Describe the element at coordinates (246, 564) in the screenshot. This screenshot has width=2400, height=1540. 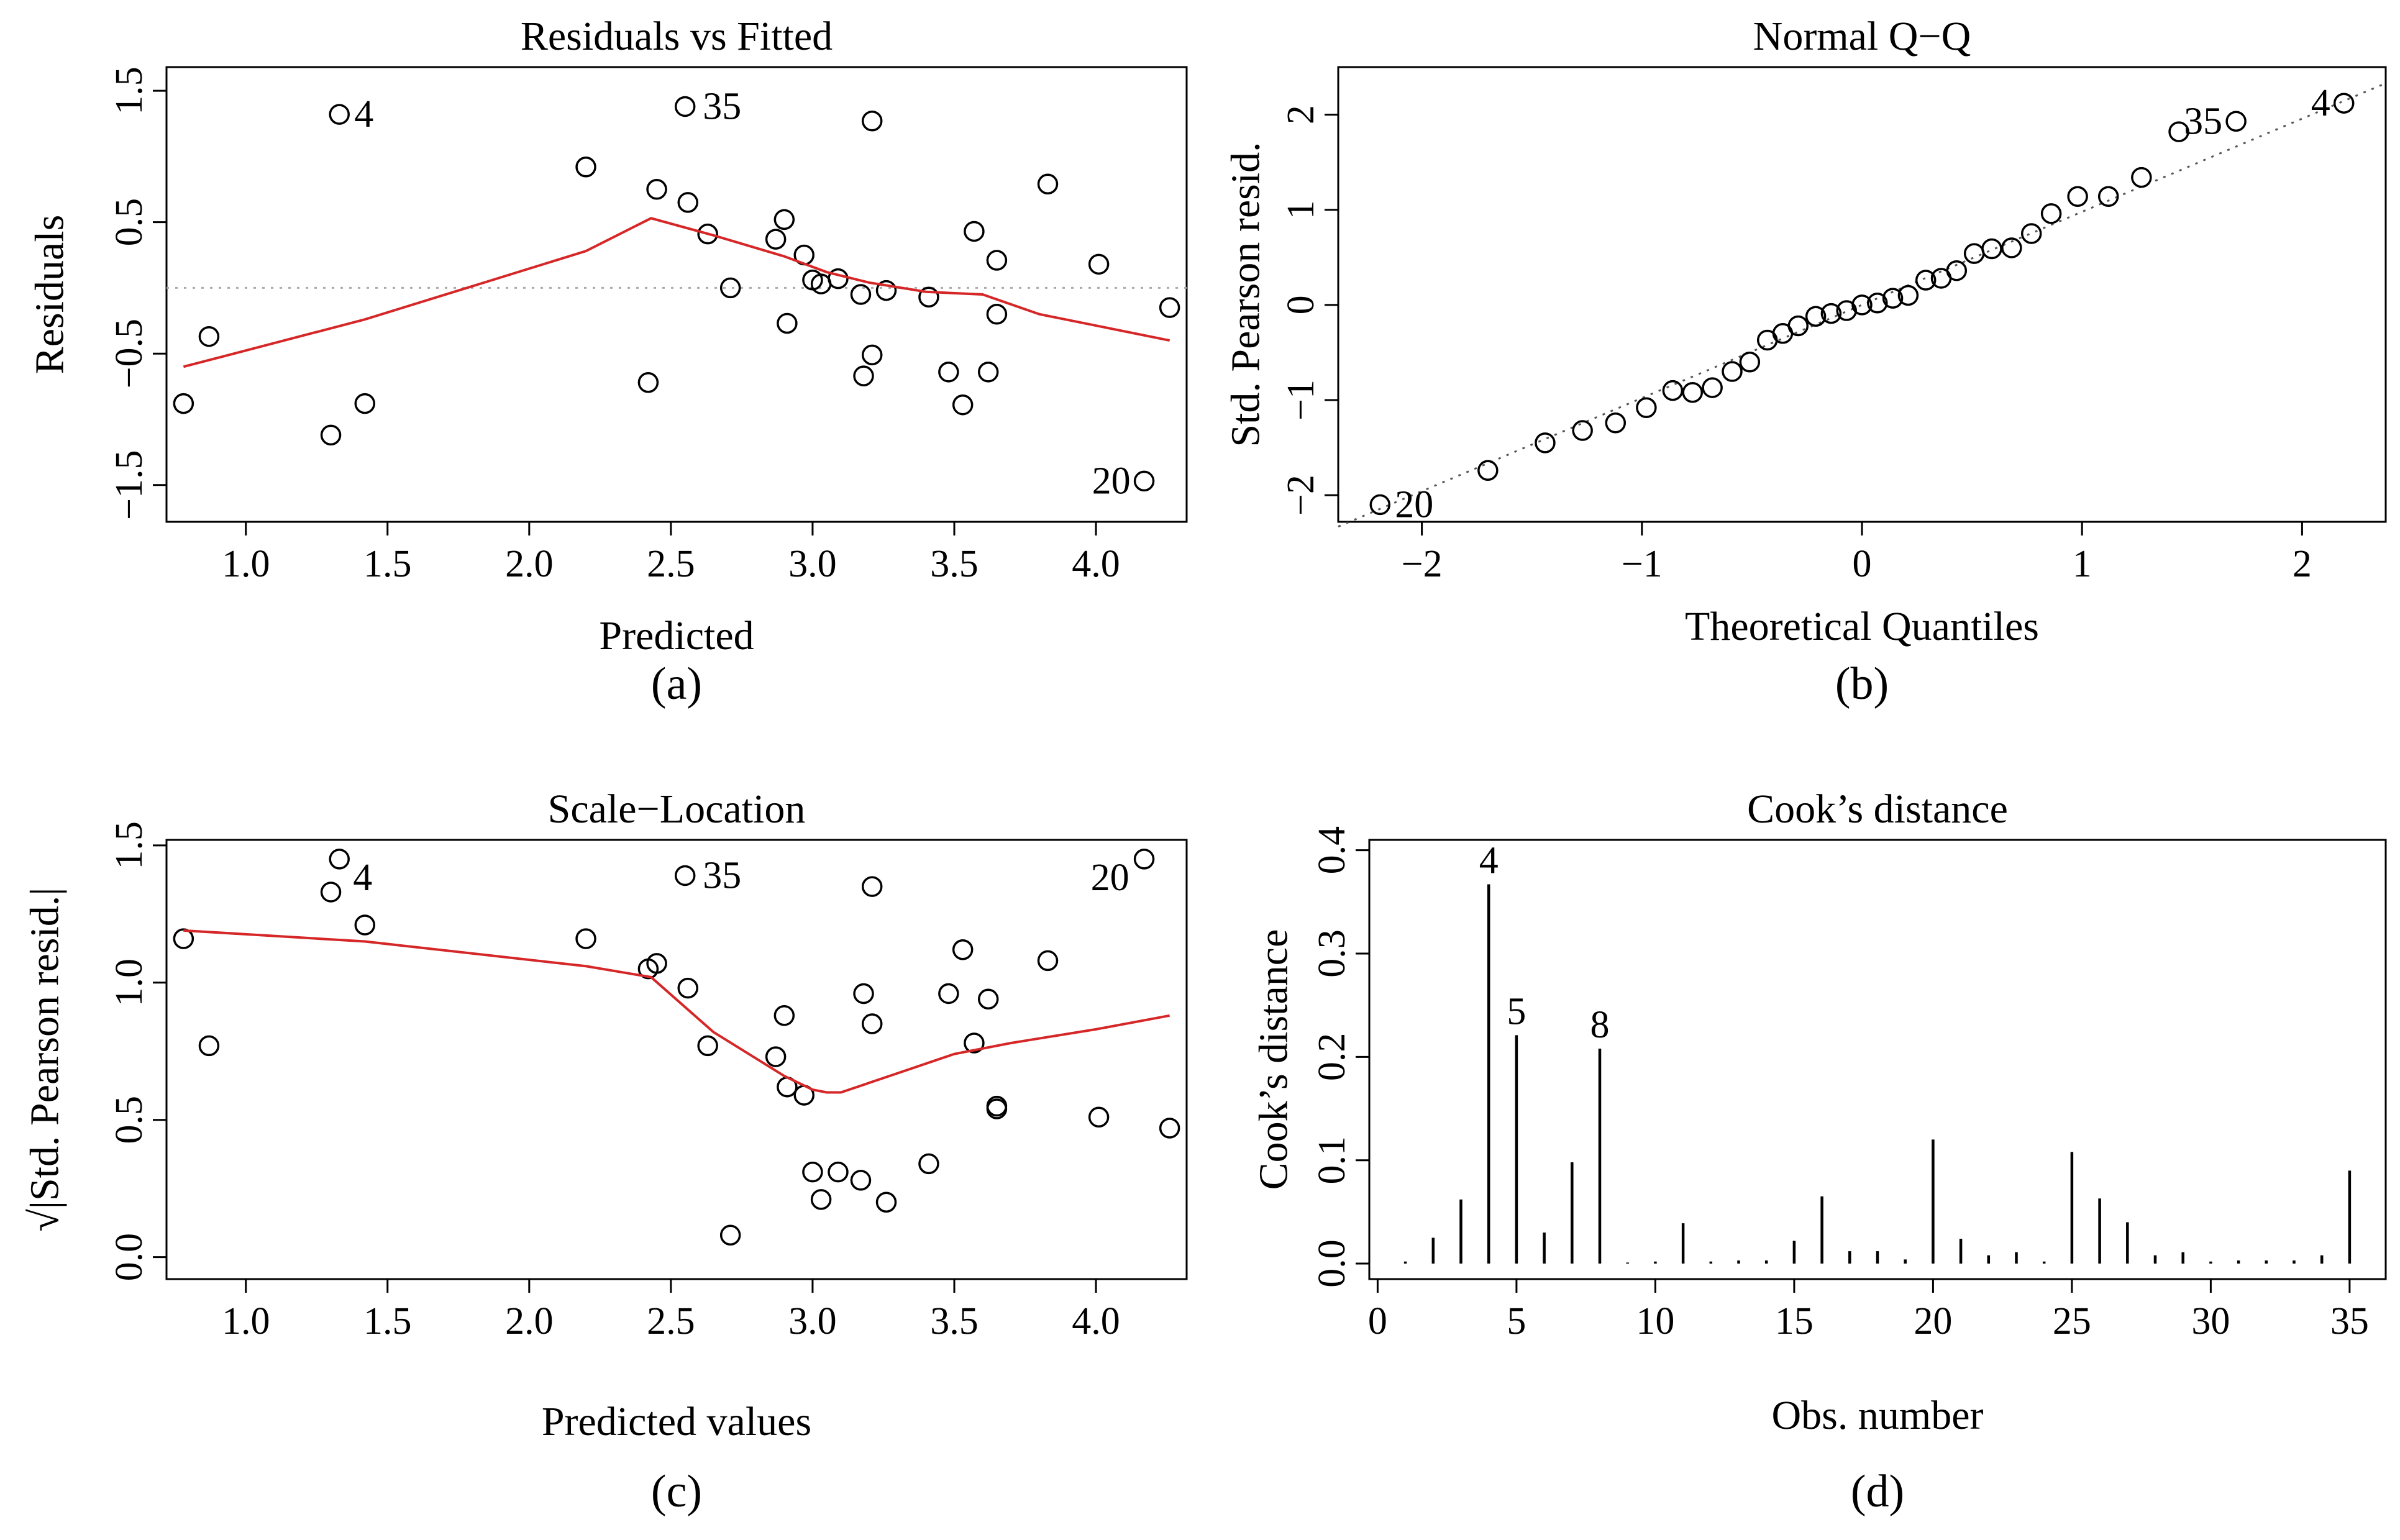
I see `x-tick-label: 1.0` at that location.